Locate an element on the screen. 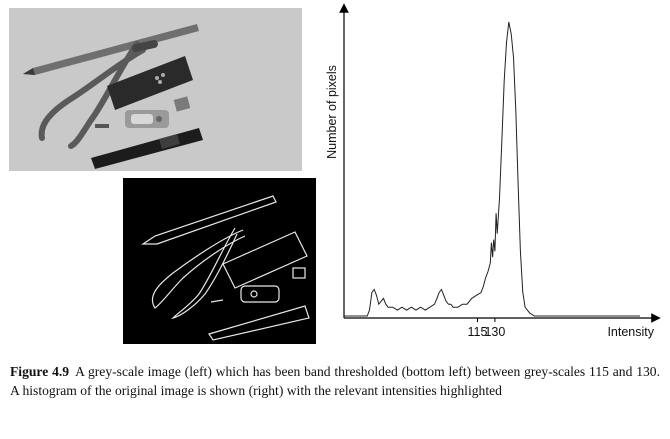 The image size is (670, 439). y-axis-label: Number of pixels is located at coordinates (332, 112).